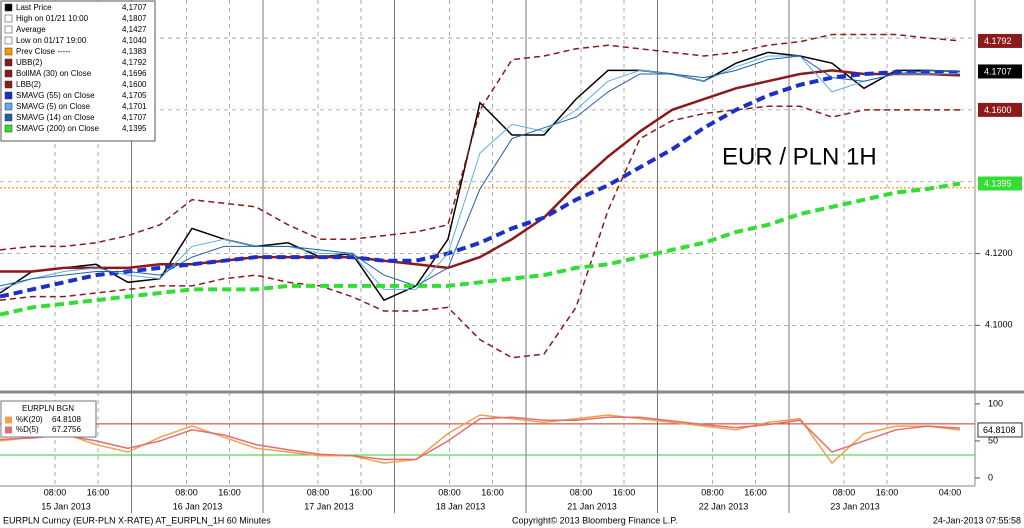 This screenshot has height=528, width=1024. I want to click on stoch-tick-label: 50, so click(993, 440).